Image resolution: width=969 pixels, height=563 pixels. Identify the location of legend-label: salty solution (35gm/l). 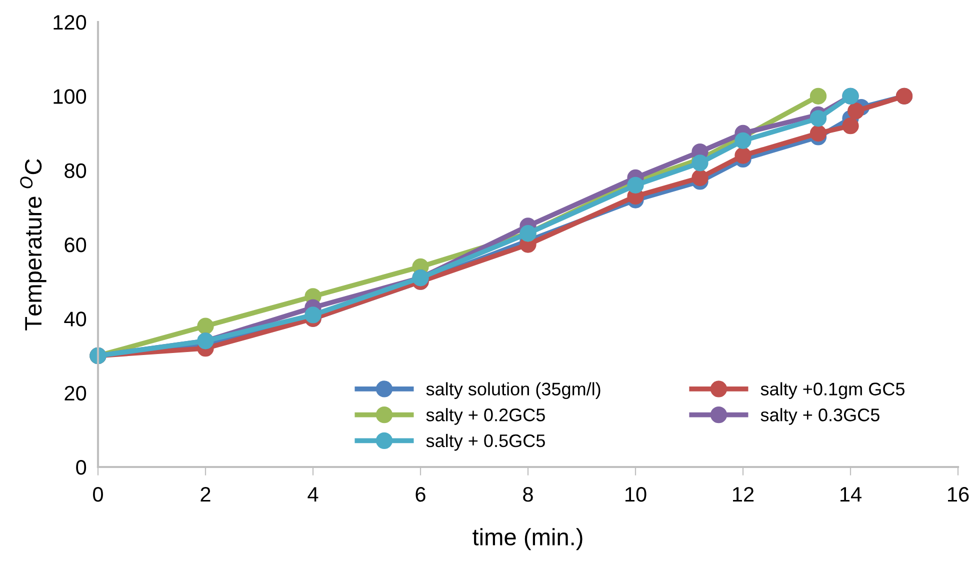
(513, 391).